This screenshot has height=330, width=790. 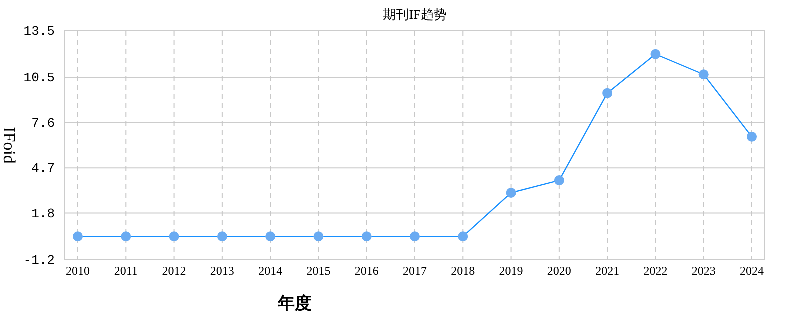 I want to click on x-tick-label: 2016, so click(x=366, y=271).